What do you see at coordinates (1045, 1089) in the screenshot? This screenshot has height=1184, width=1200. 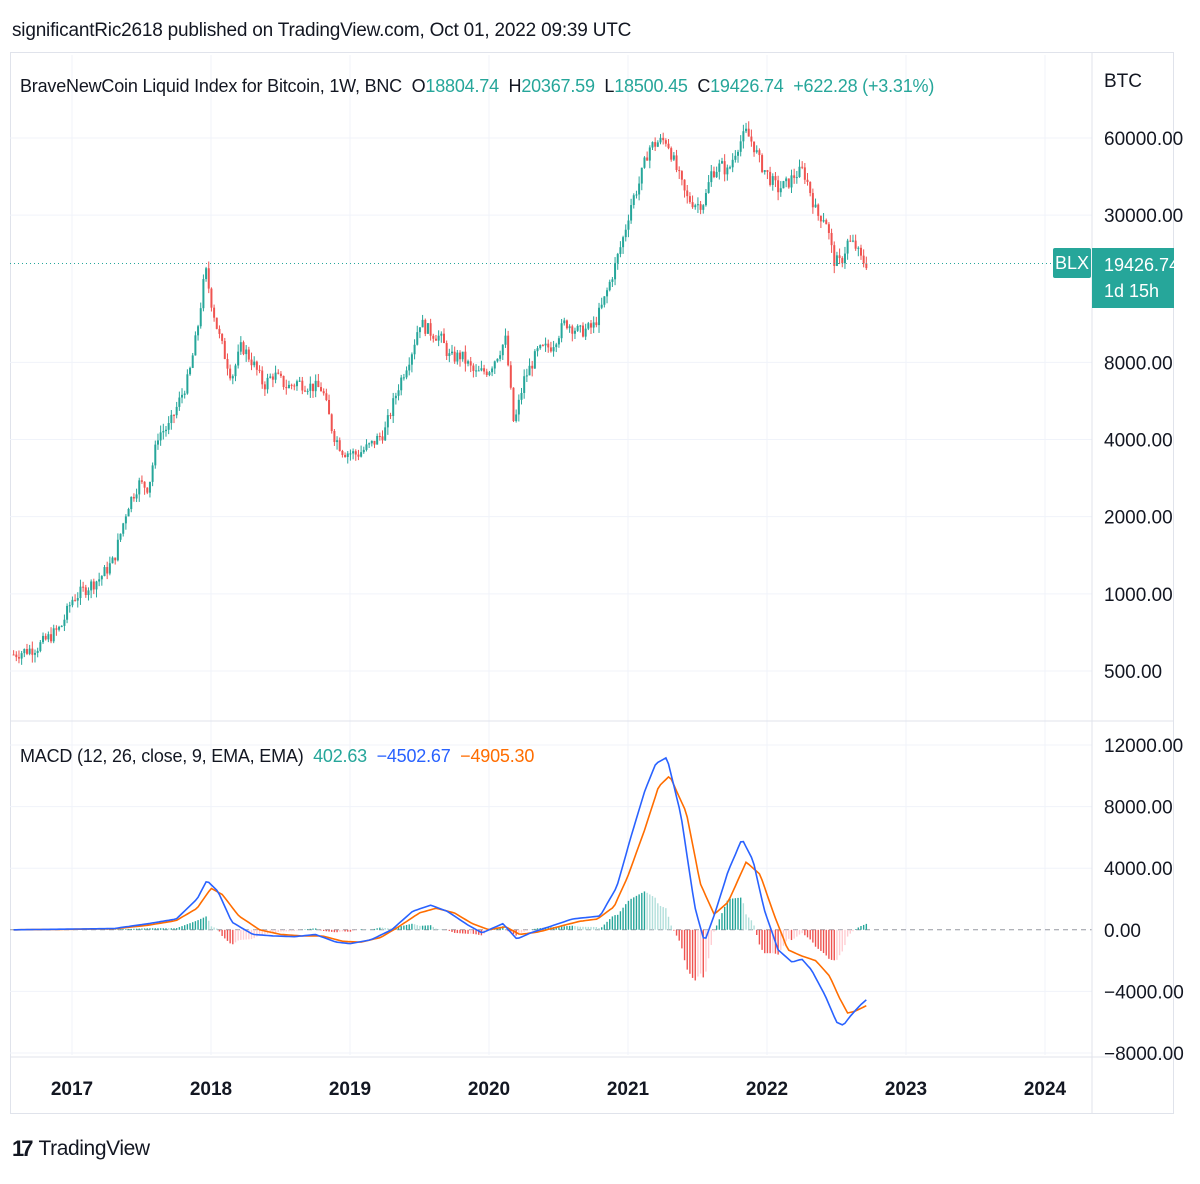 I see `time-tick-label: 2024` at bounding box center [1045, 1089].